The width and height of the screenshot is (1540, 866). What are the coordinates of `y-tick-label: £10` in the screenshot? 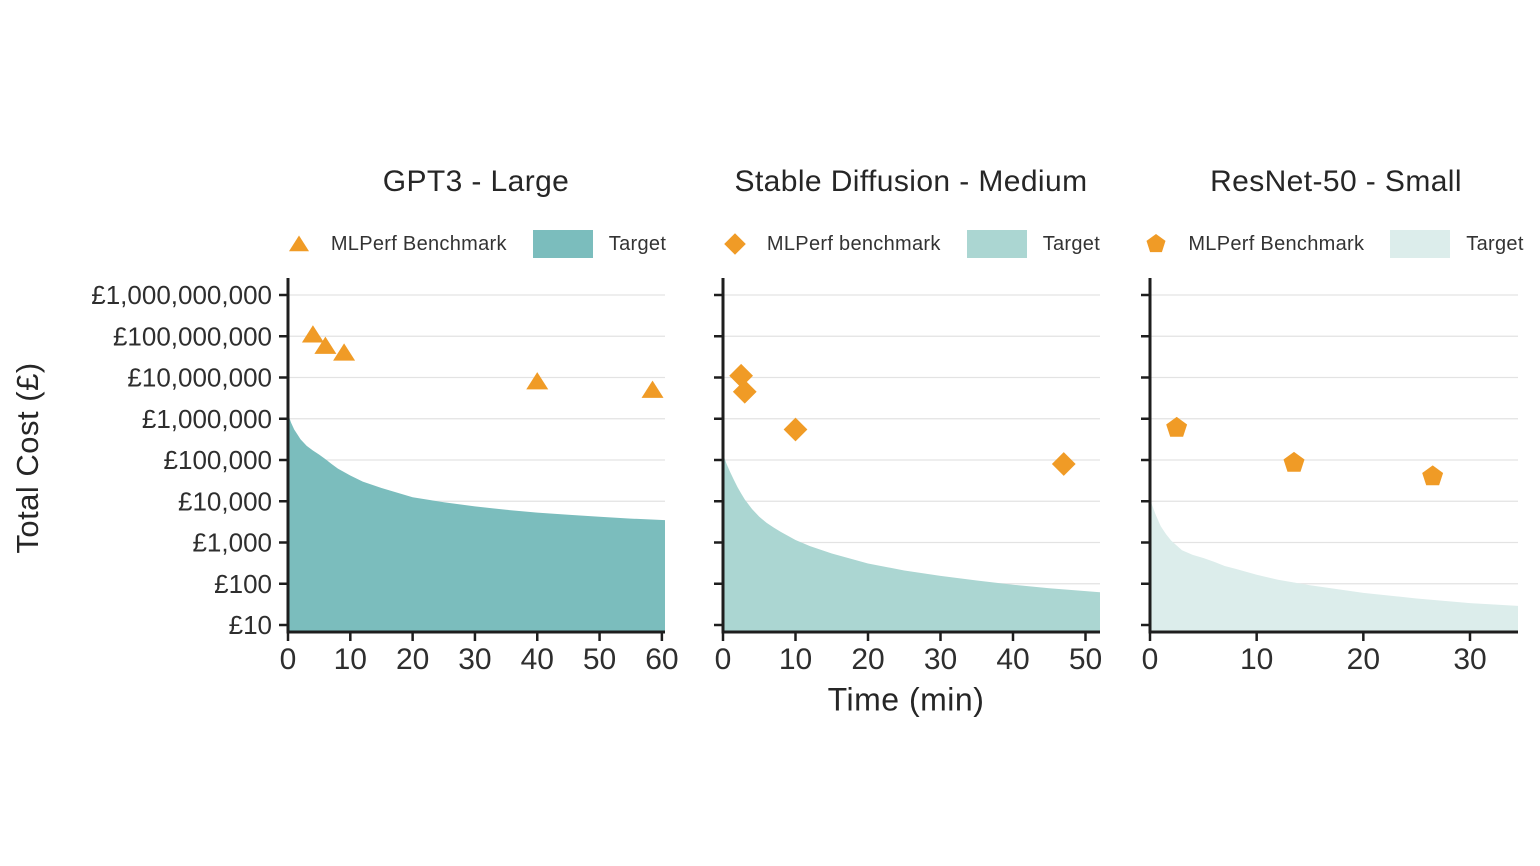 It's located at (250, 625).